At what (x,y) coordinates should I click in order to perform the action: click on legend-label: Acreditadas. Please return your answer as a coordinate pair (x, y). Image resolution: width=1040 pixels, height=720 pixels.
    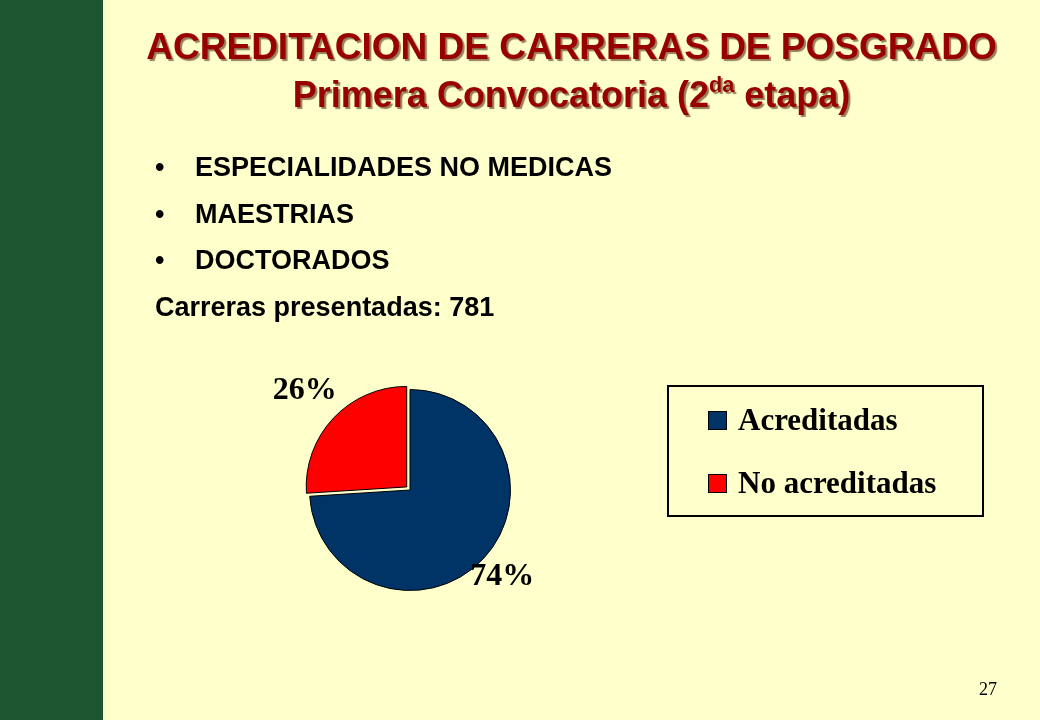
    Looking at the image, I should click on (818, 419).